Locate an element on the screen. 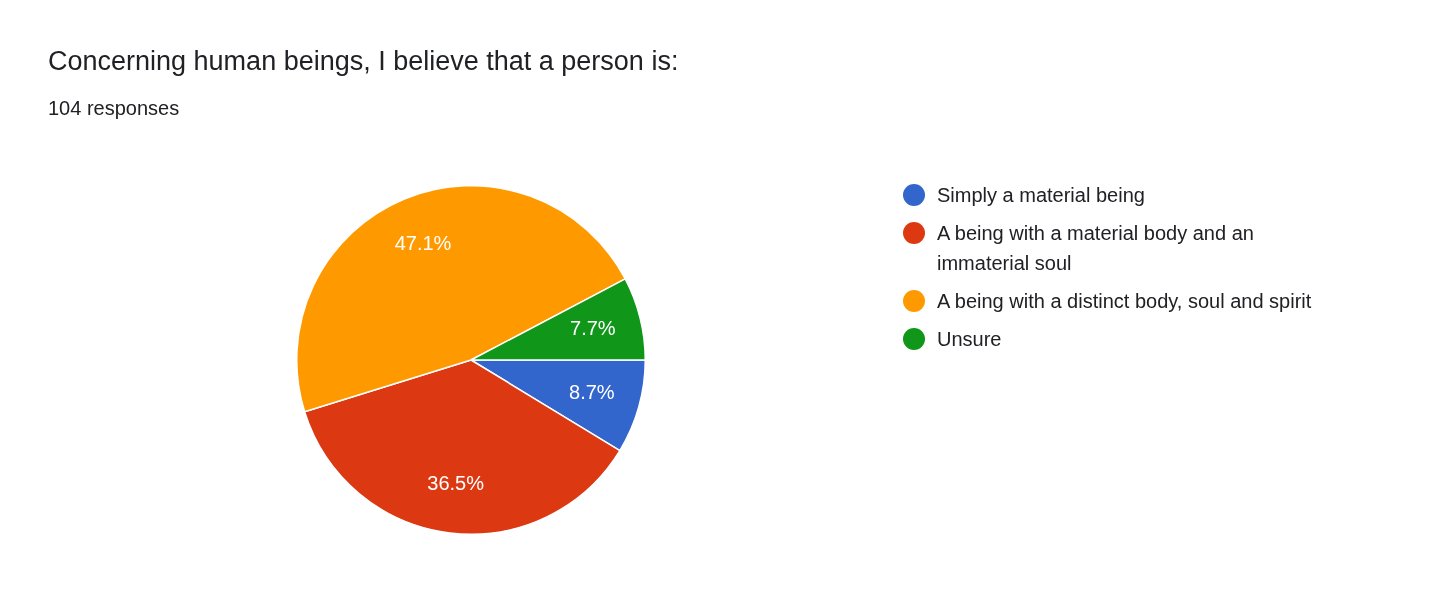 Image resolution: width=1430 pixels, height=605 pixels. data-label: 7.7% is located at coordinates (593, 328).